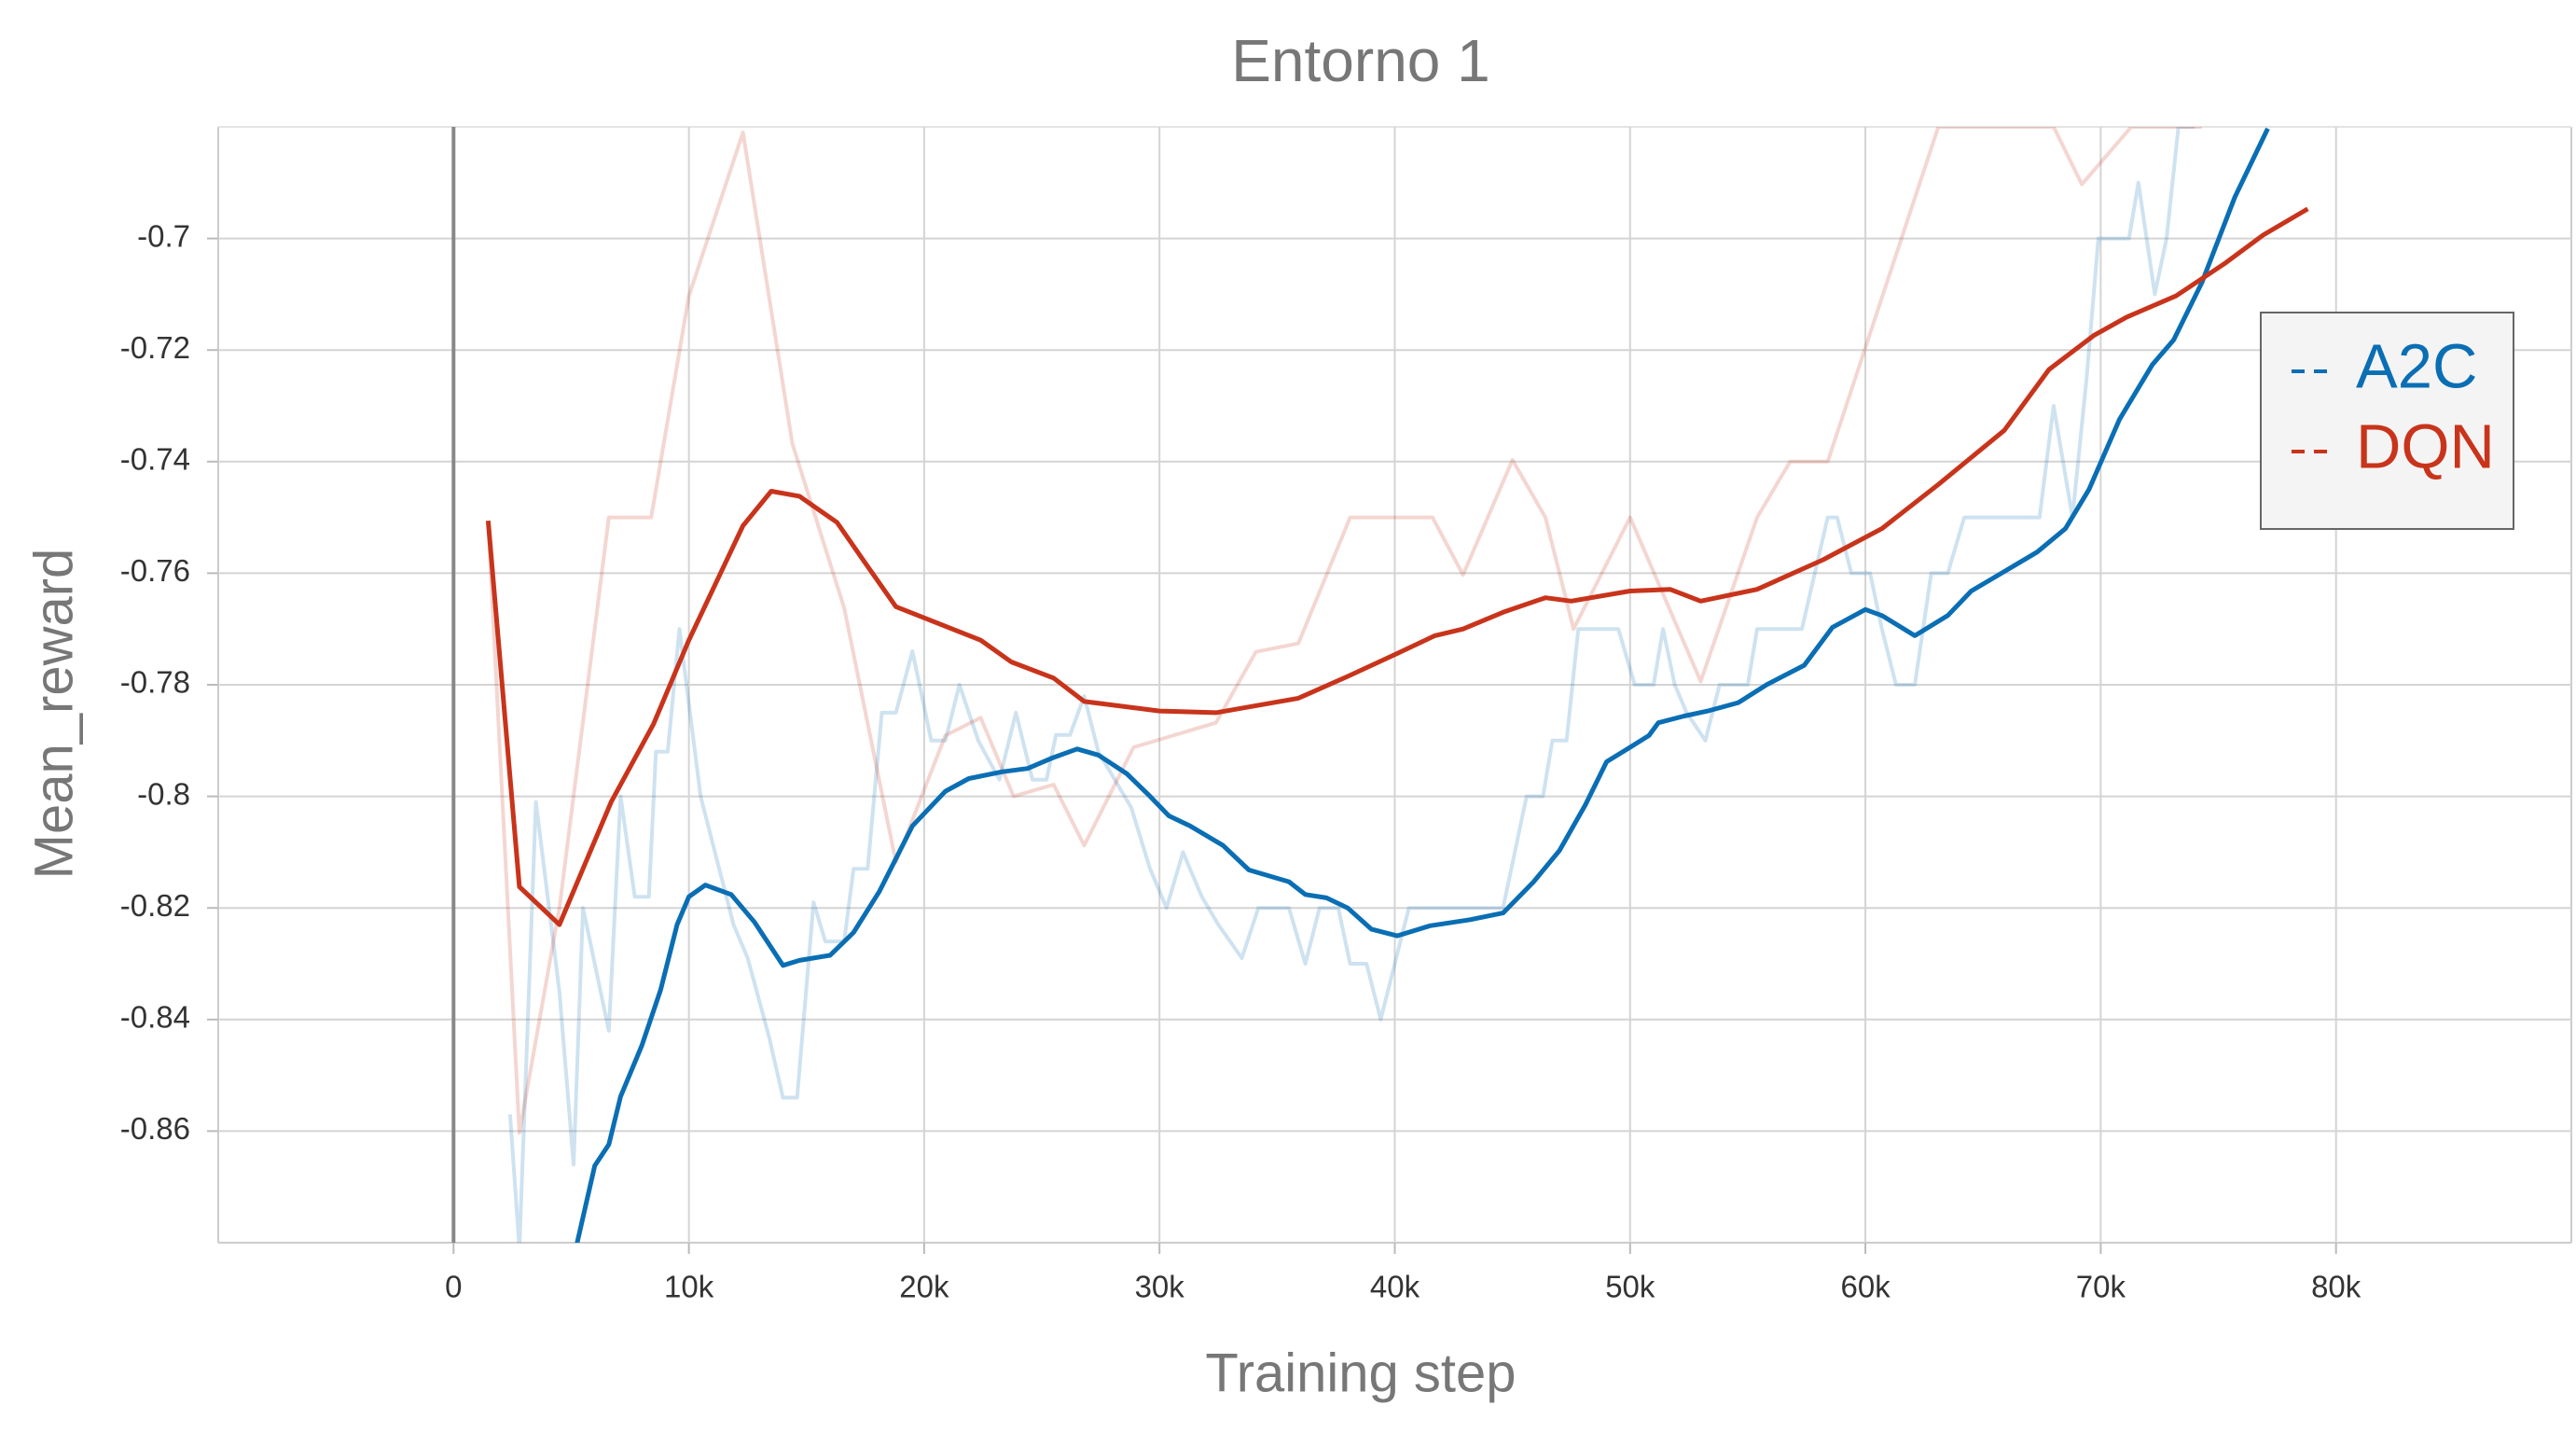 The height and width of the screenshot is (1447, 2576). Describe the element at coordinates (163, 793) in the screenshot. I see `y-tick-label: -0.8` at that location.